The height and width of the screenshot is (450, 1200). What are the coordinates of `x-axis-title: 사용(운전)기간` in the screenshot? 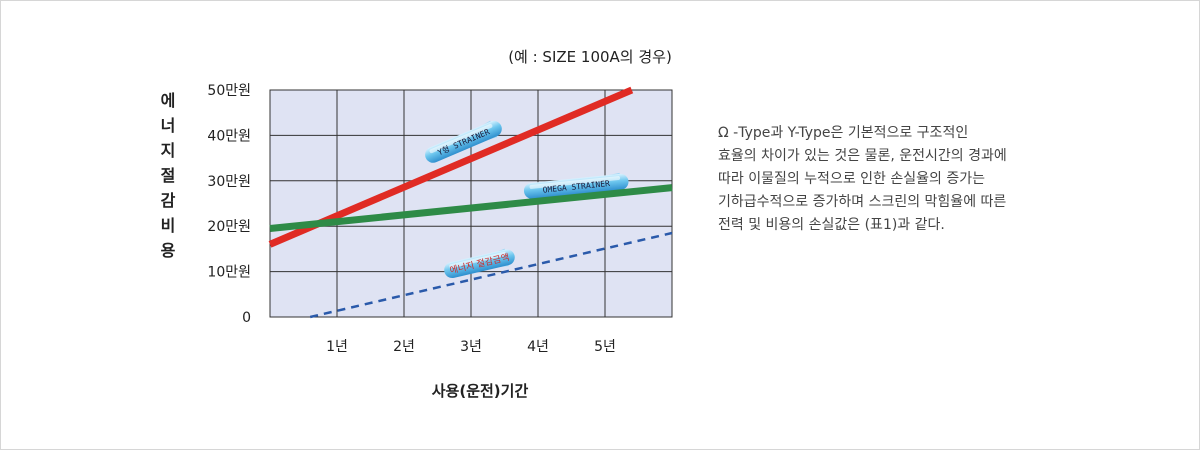 It's located at (480, 391).